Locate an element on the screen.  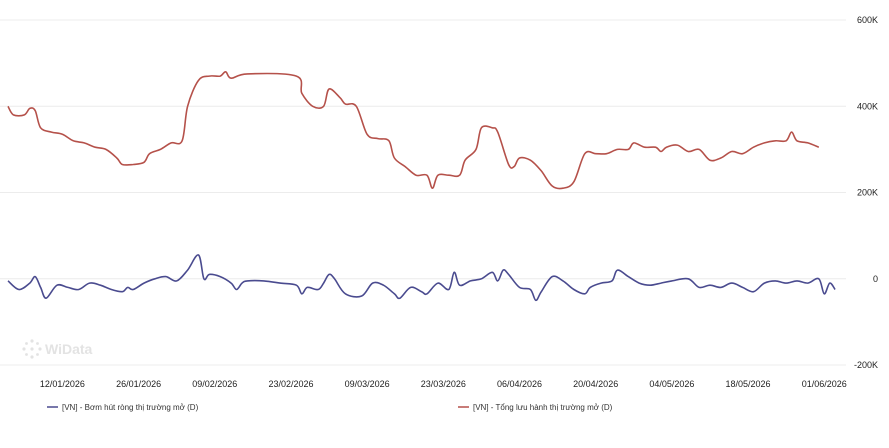
x-tick-label: 20/04/2026 is located at coordinates (595, 384).